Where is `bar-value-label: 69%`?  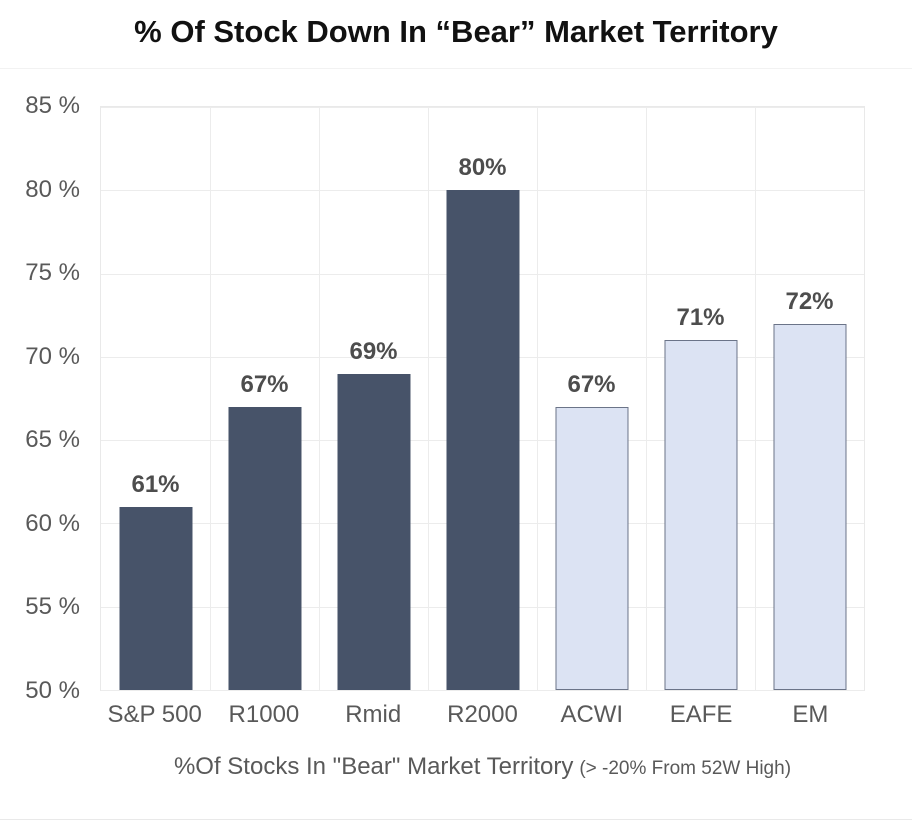 bar-value-label: 69% is located at coordinates (373, 351).